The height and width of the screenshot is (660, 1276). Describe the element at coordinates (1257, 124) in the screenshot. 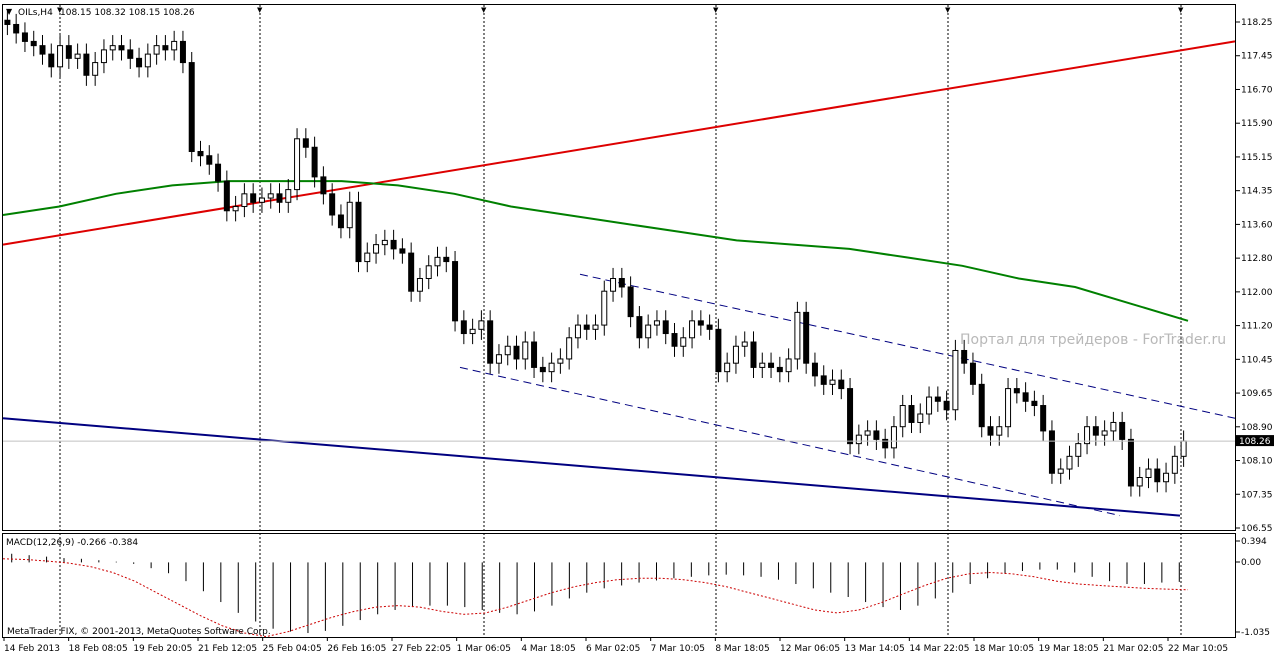

I see `price-tick-label: 115.90` at that location.